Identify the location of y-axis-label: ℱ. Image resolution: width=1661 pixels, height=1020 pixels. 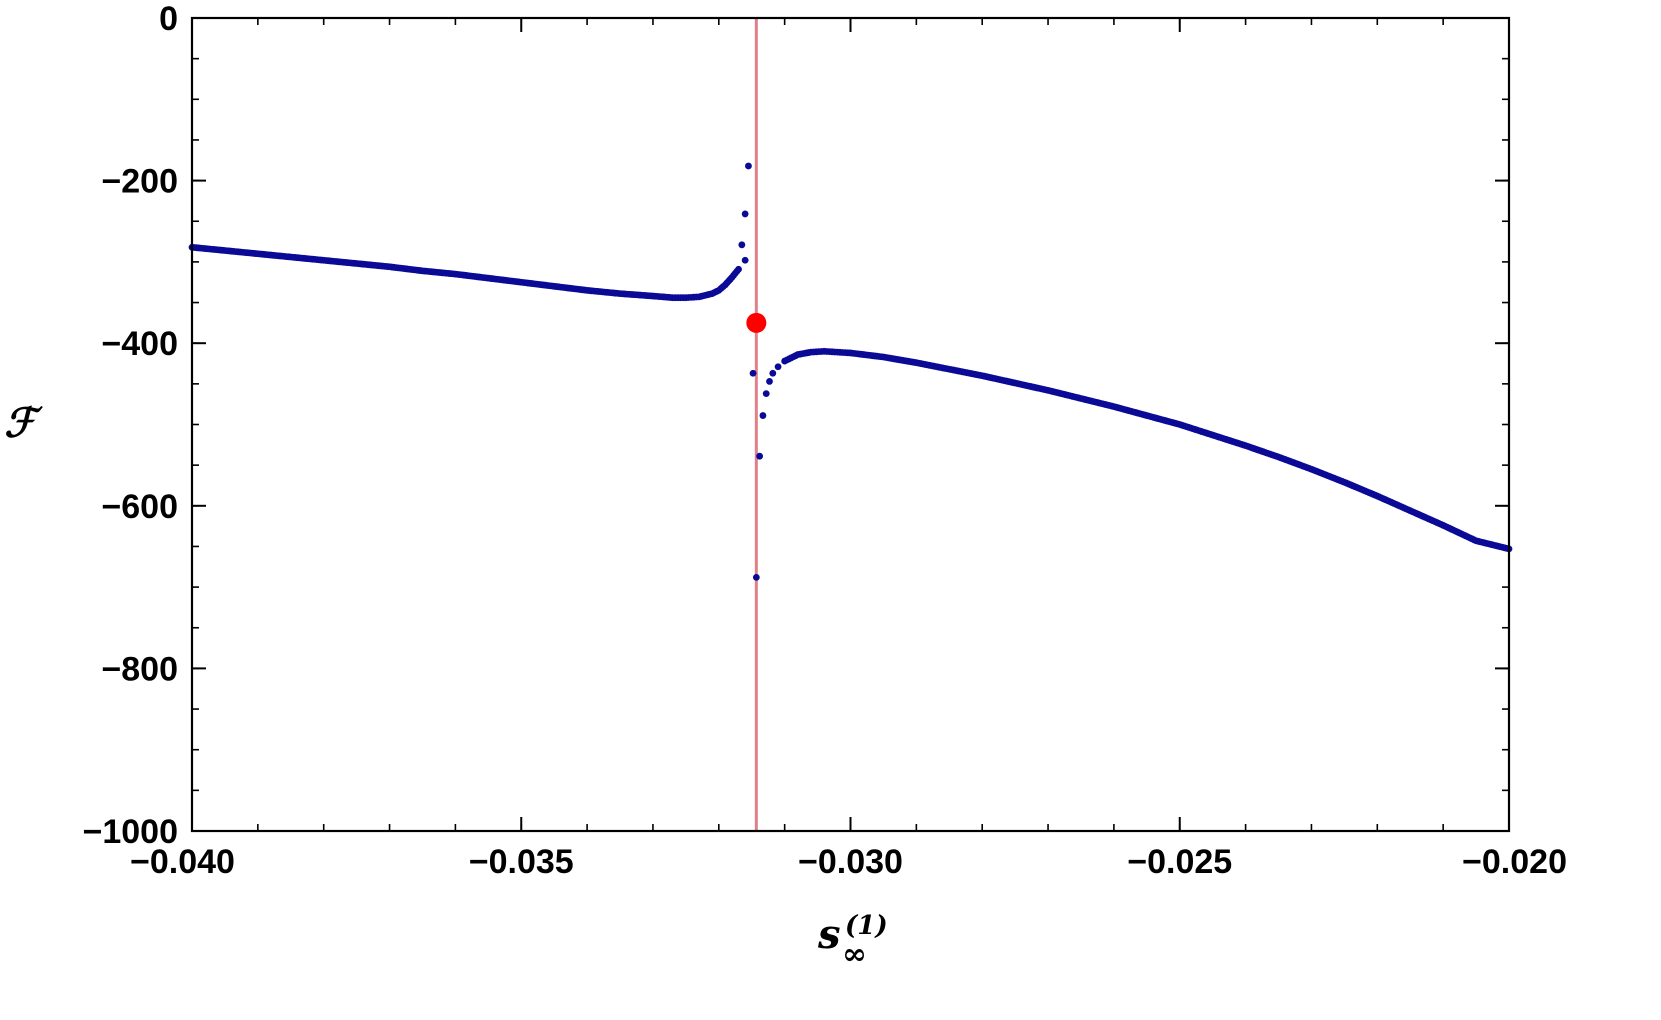
(23, 423).